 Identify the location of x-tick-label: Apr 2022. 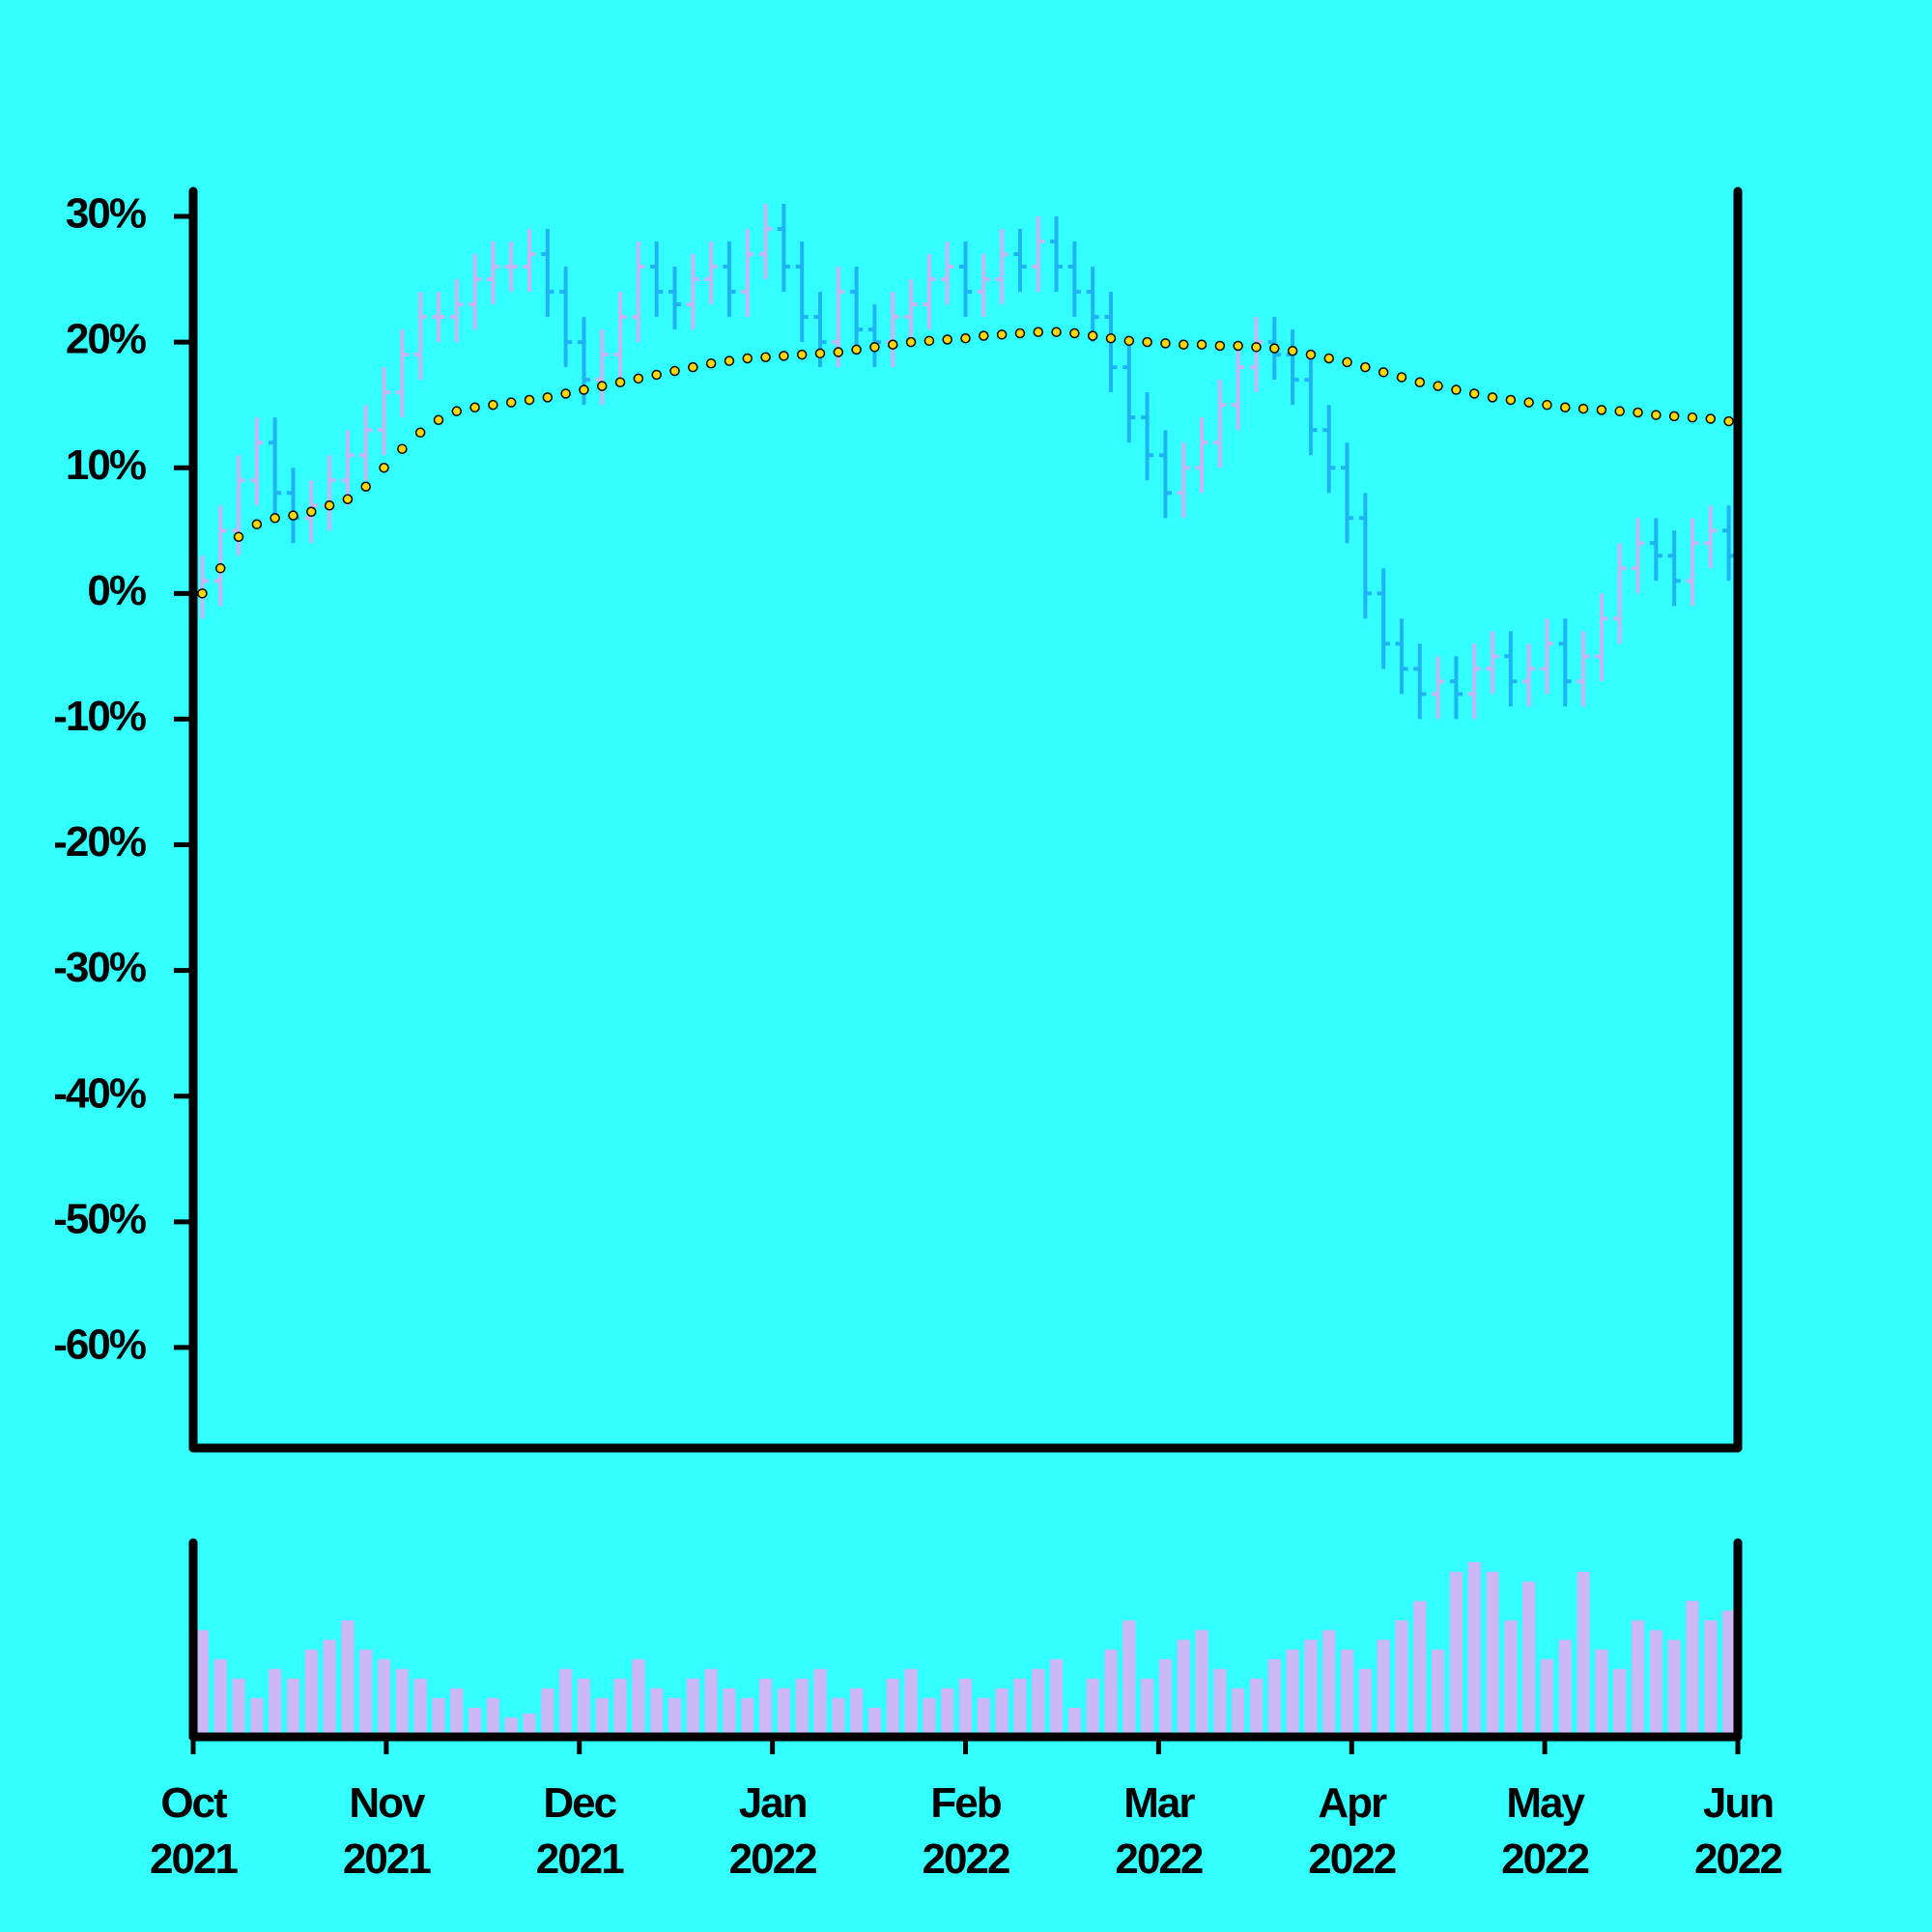
(1352, 1831).